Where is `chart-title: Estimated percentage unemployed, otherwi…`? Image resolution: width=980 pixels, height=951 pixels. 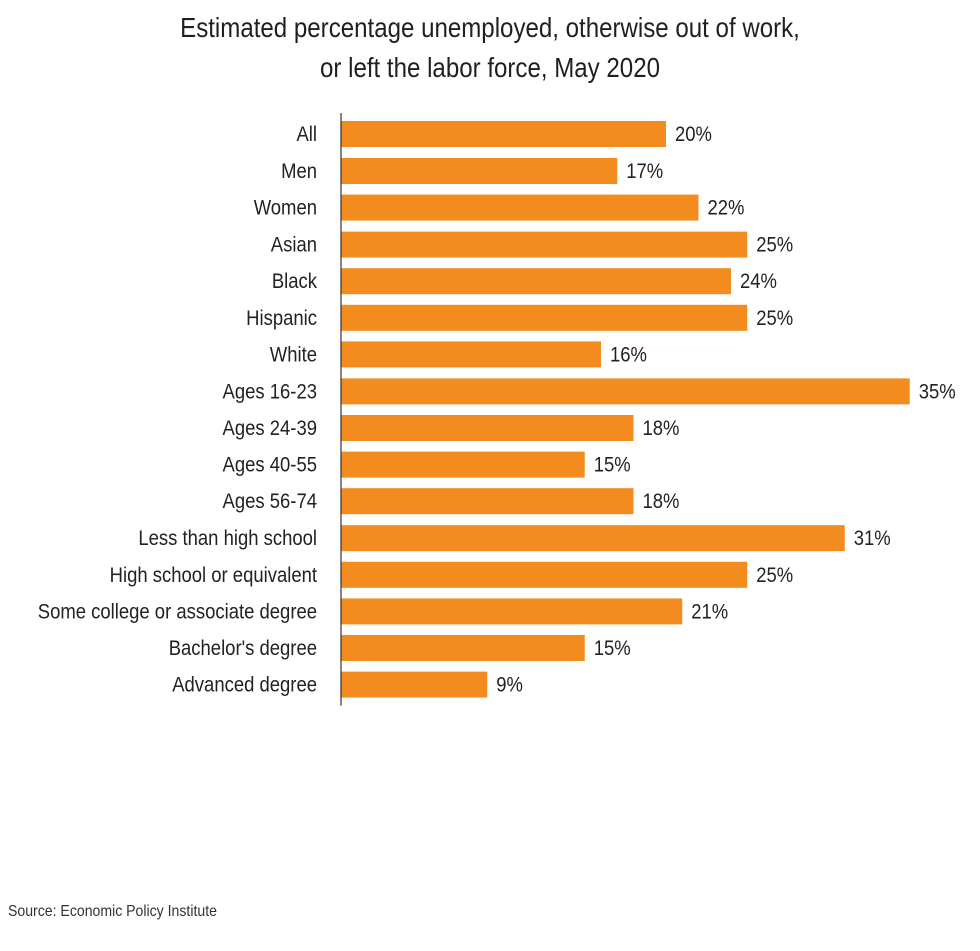 chart-title: Estimated percentage unemployed, otherwi… is located at coordinates (490, 48).